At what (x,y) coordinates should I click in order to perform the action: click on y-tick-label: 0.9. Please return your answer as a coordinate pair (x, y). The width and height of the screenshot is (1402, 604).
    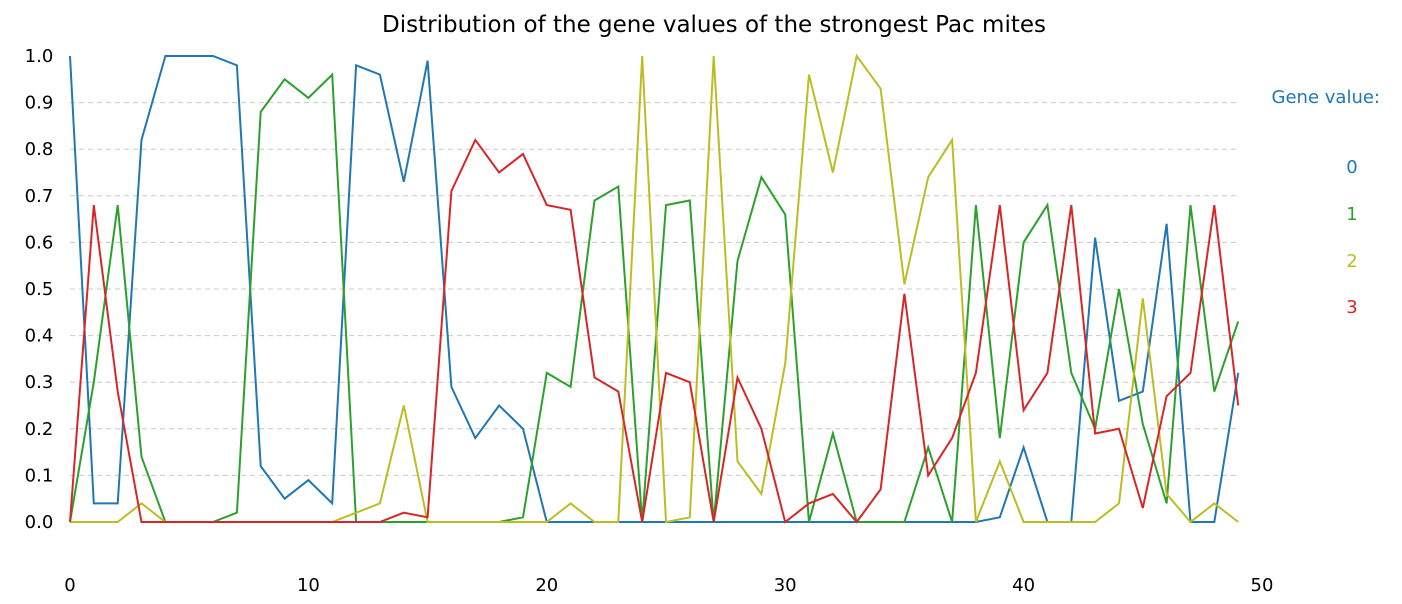
    Looking at the image, I should click on (39, 103).